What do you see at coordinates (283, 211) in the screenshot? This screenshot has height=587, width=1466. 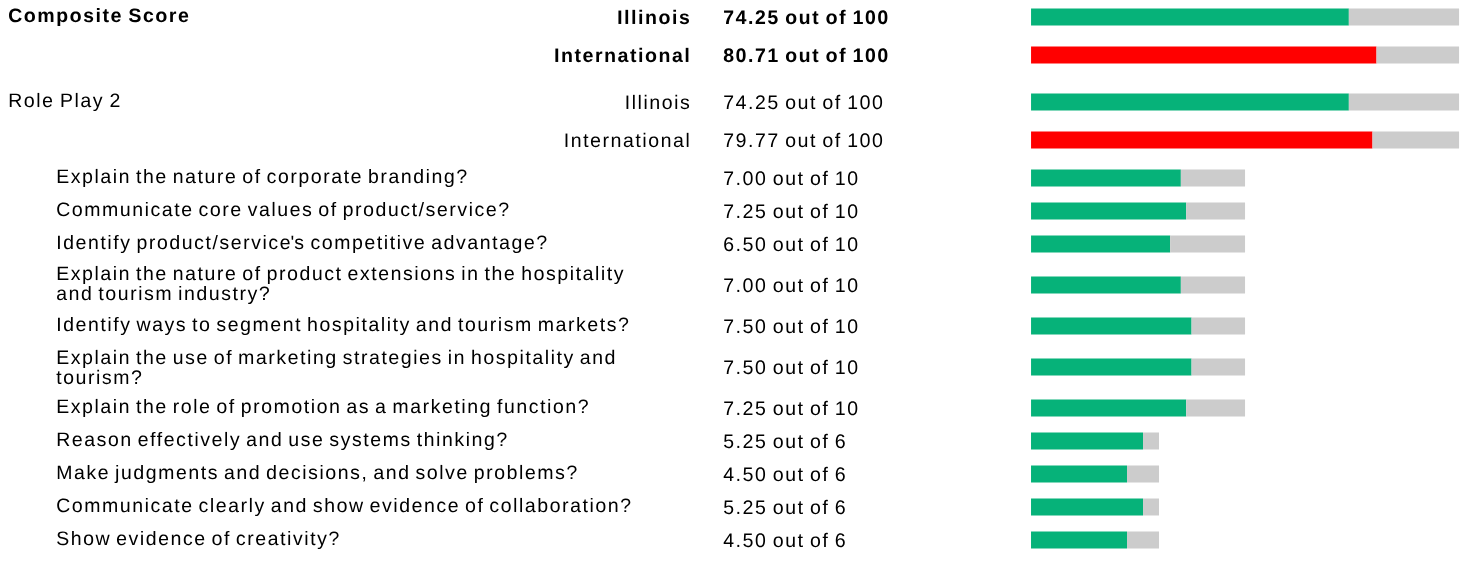 I see `y-tick-label: Communicate core values of product/service?` at bounding box center [283, 211].